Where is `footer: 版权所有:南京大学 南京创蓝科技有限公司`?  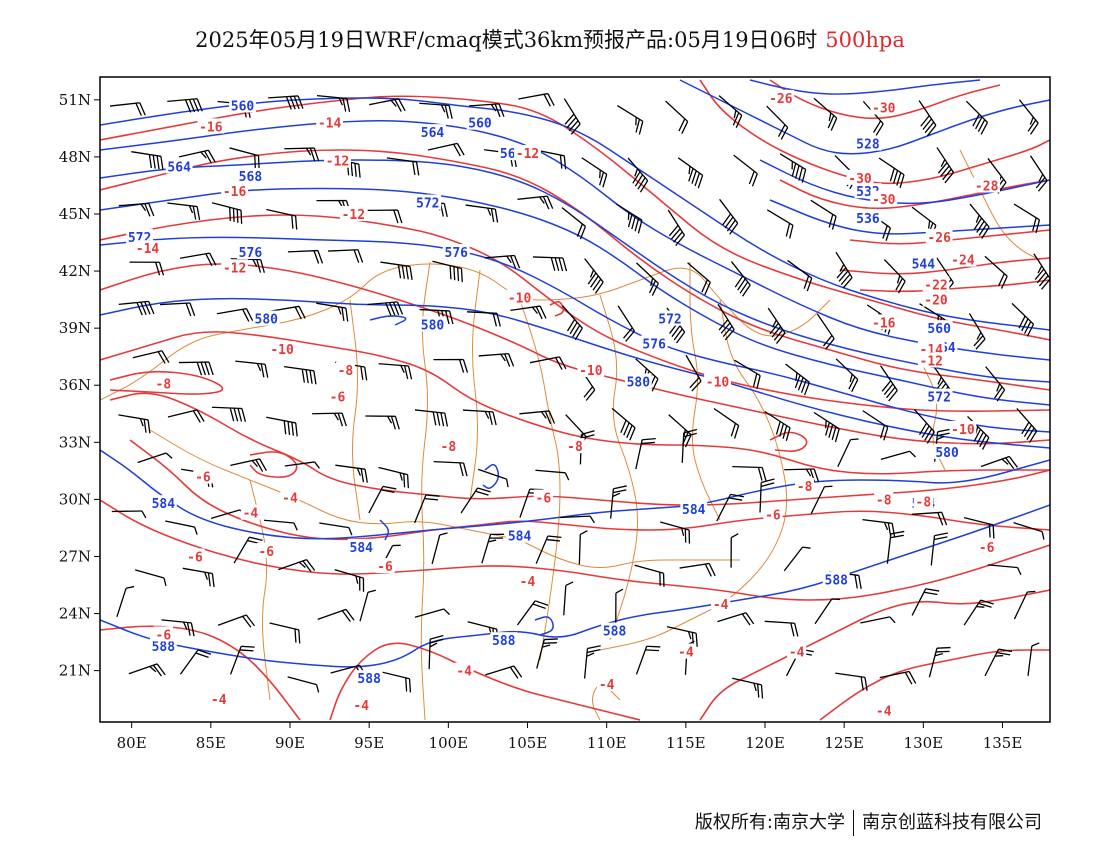
footer: 版权所有:南京大学 南京创蓝科技有限公司 is located at coordinates (868, 822).